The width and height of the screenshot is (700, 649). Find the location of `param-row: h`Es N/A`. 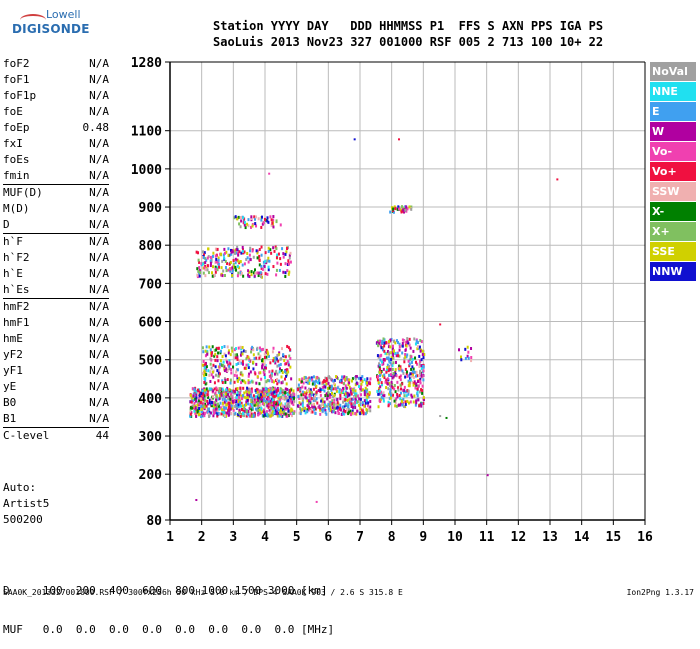

param-row: h`Es N/A is located at coordinates (56, 290).